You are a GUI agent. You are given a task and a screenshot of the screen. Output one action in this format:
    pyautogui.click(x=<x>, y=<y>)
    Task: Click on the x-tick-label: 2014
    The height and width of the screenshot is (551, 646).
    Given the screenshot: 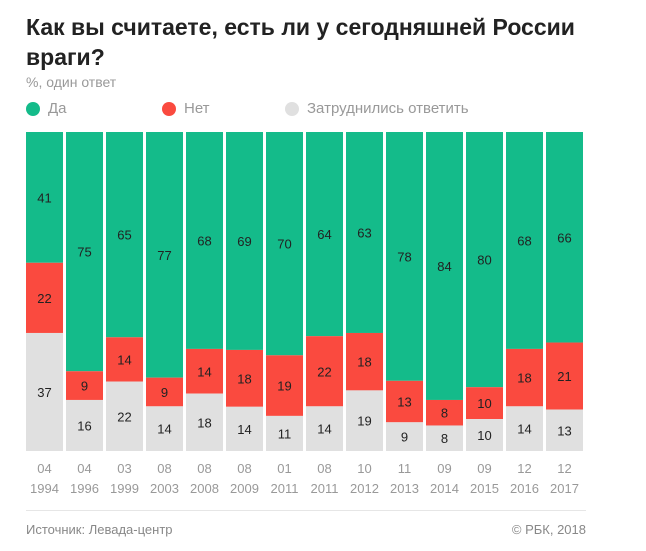 What is the action you would take?
    pyautogui.click(x=444, y=488)
    